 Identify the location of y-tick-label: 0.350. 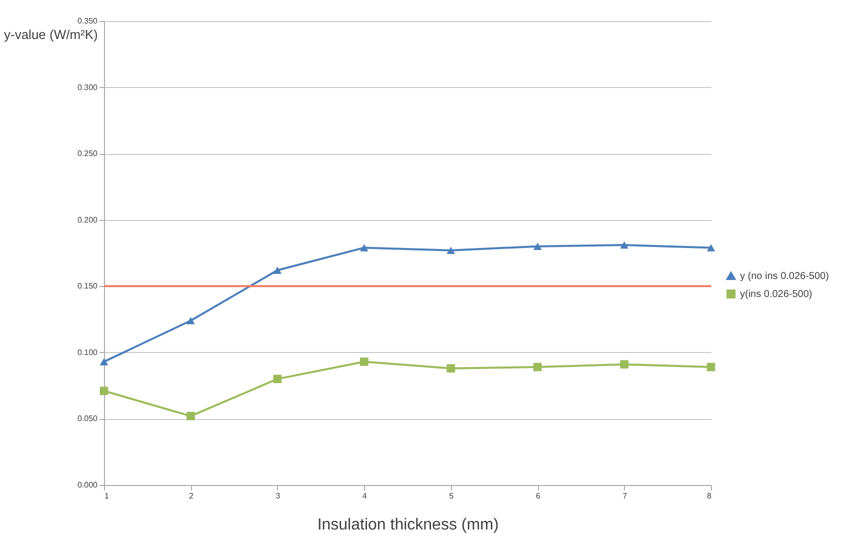
(87, 21).